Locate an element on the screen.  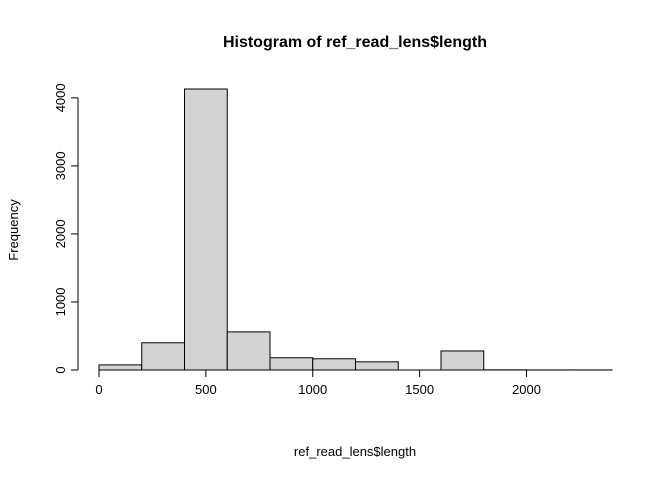
x-tick-label-4: 2000 is located at coordinates (526, 389).